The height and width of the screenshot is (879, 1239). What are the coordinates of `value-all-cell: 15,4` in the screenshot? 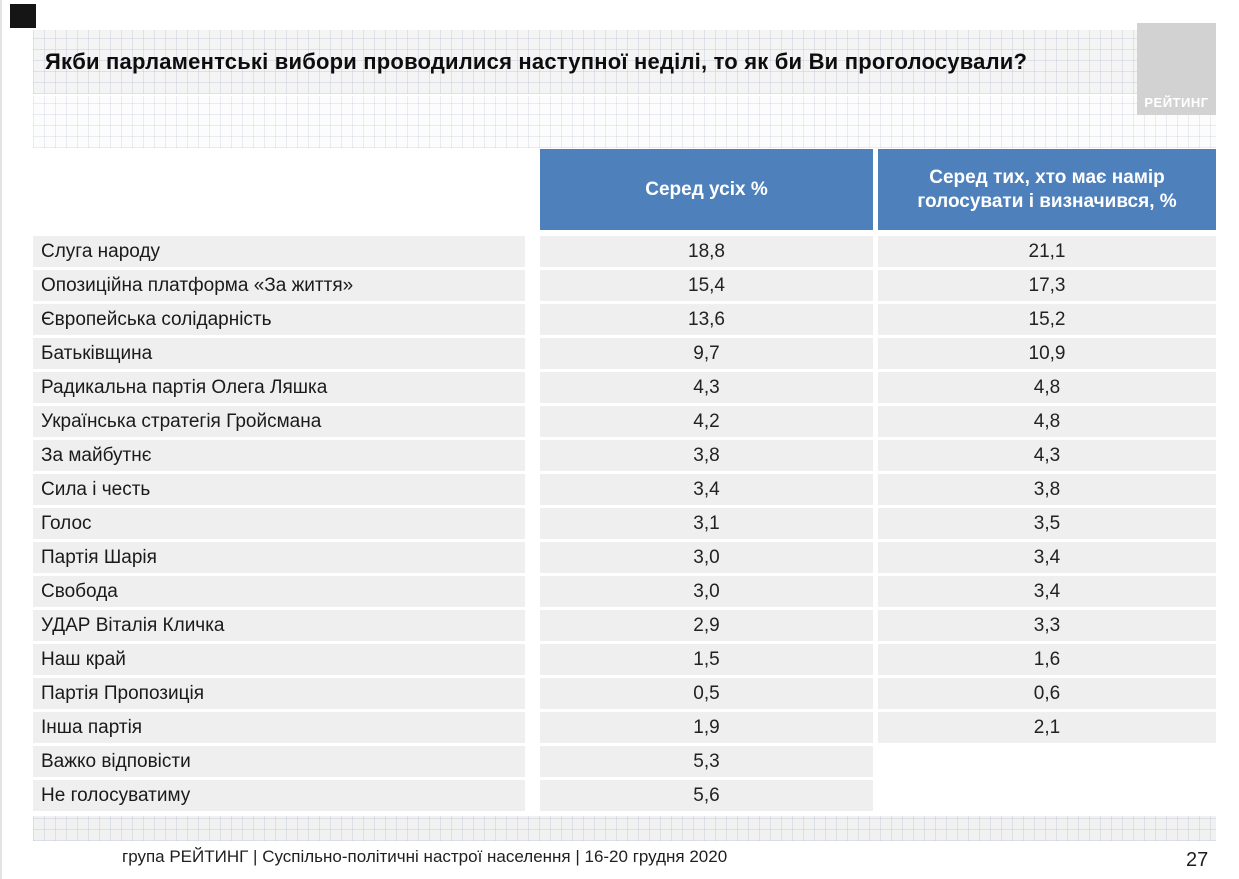 It's located at (706, 285).